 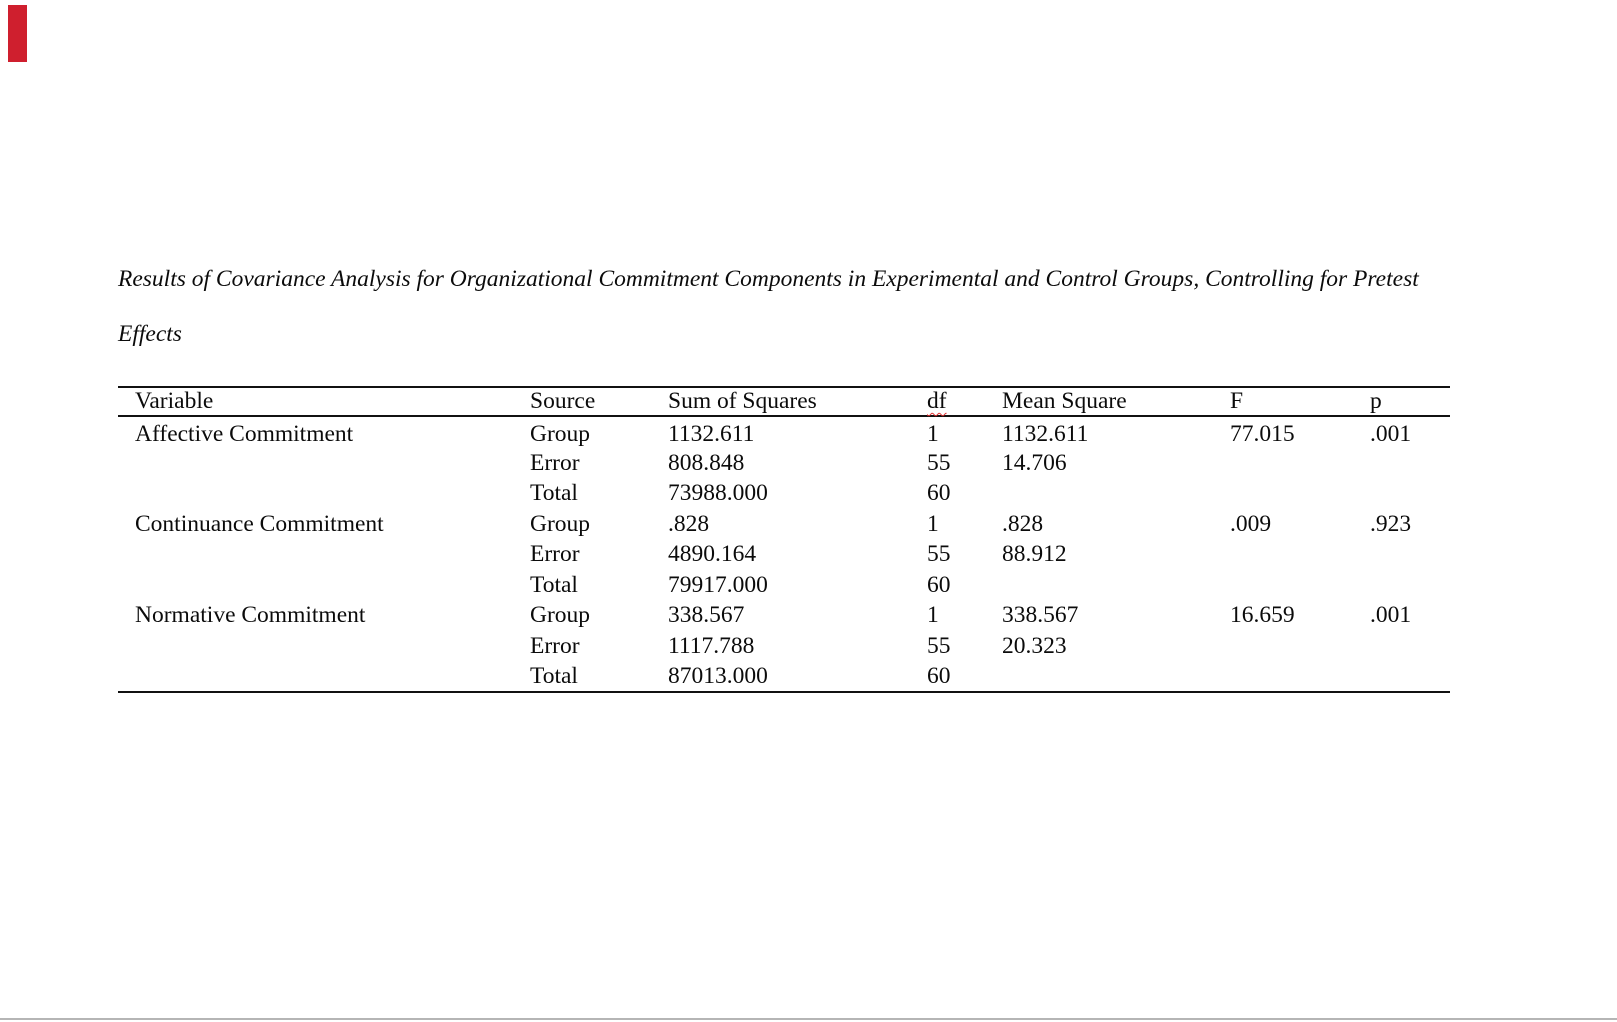 What do you see at coordinates (808, 1019) in the screenshot?
I see `page-bottom-divider` at bounding box center [808, 1019].